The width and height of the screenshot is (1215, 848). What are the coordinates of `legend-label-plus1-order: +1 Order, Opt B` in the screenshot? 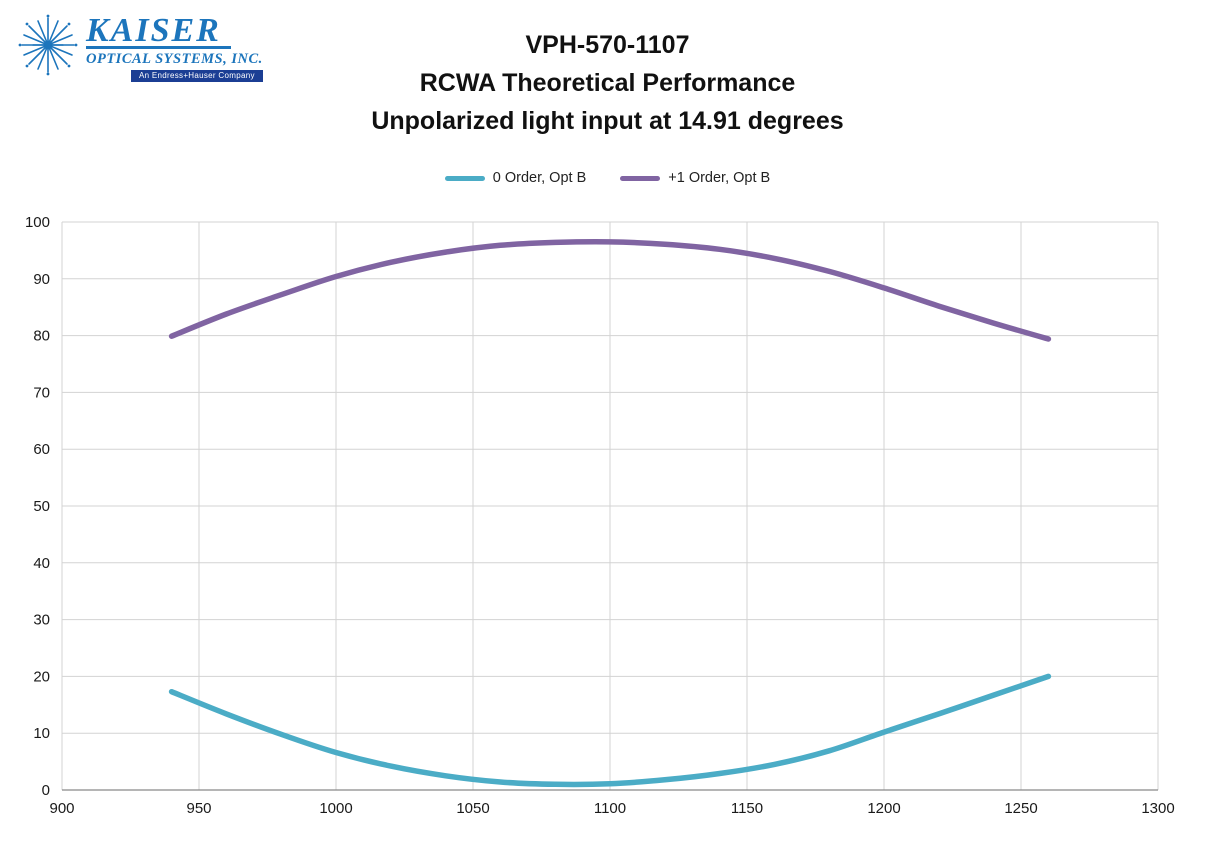 It's located at (719, 178).